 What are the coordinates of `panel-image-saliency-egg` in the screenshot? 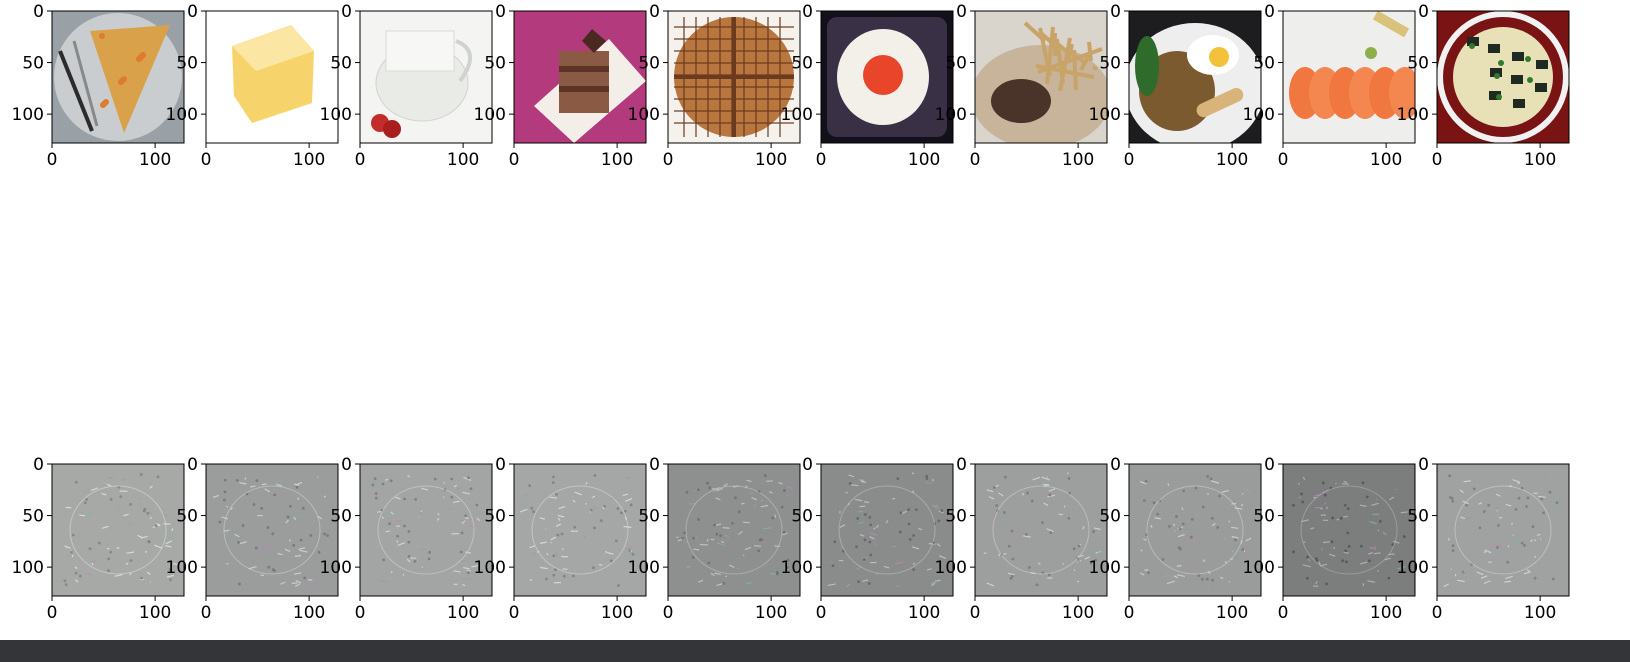 It's located at (887, 530).